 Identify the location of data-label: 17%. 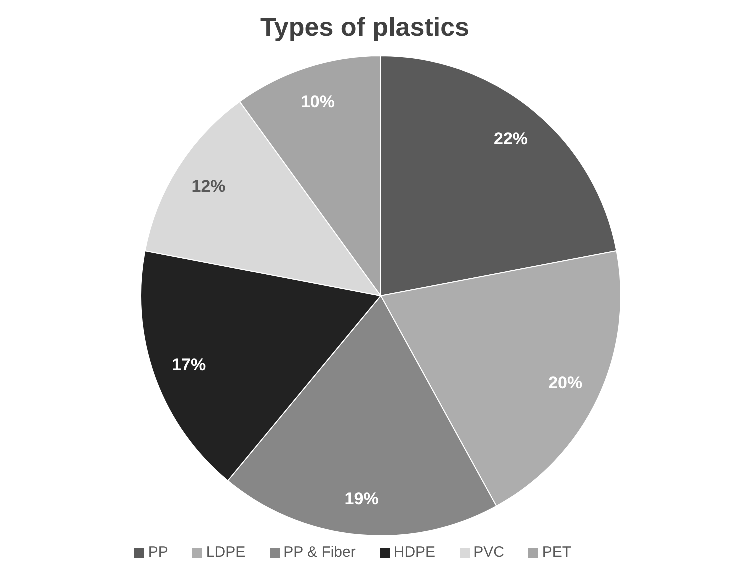
(189, 365).